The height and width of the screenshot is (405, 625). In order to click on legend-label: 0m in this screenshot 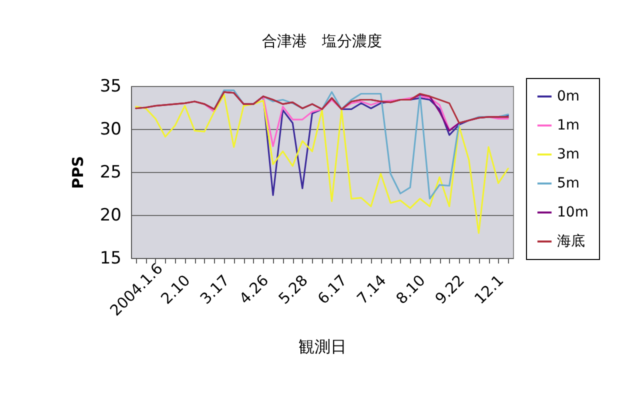, I will do `click(568, 96)`.